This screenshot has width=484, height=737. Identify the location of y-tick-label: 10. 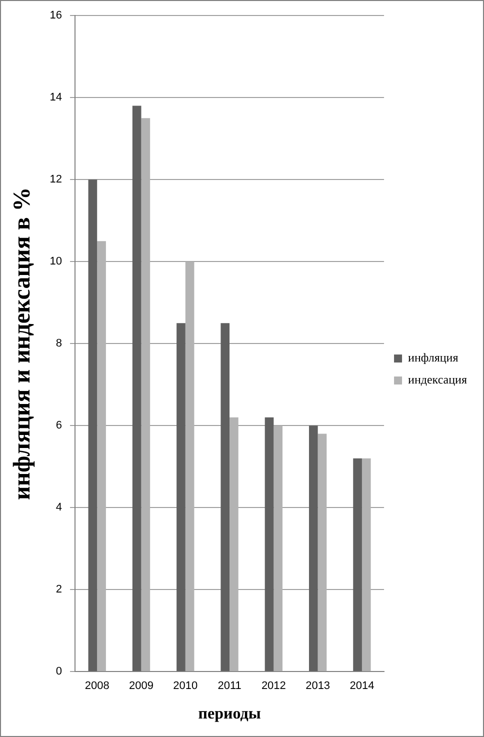
(56, 262).